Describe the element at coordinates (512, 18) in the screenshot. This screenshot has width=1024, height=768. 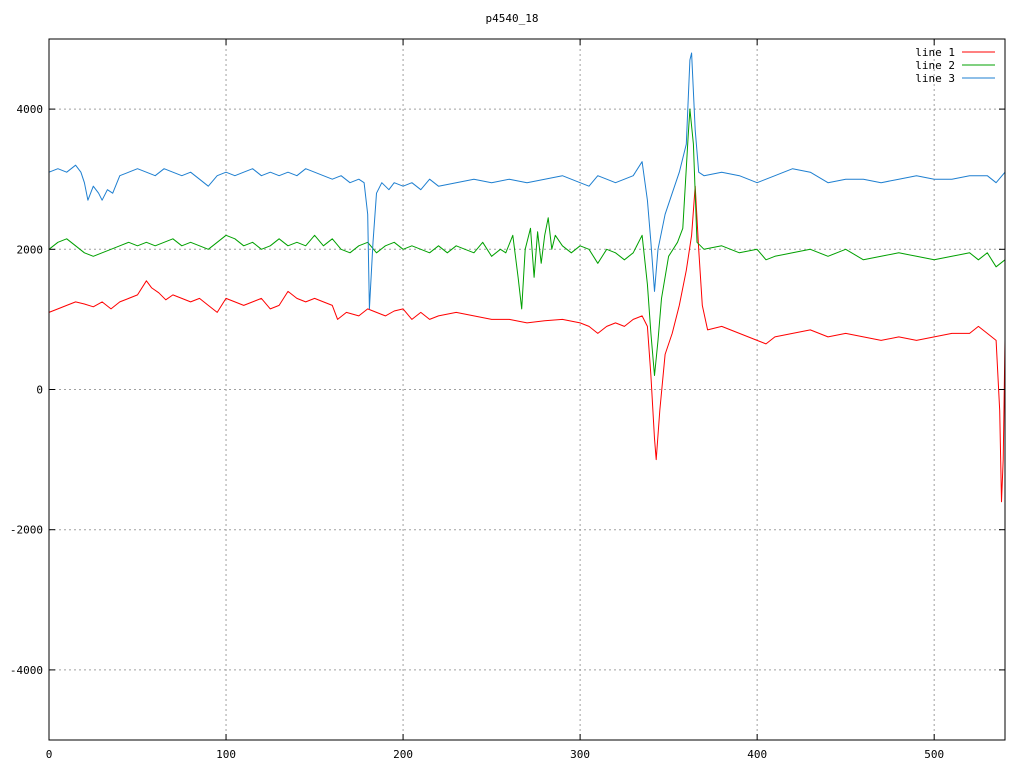
I see `chart-title: p4540_18` at that location.